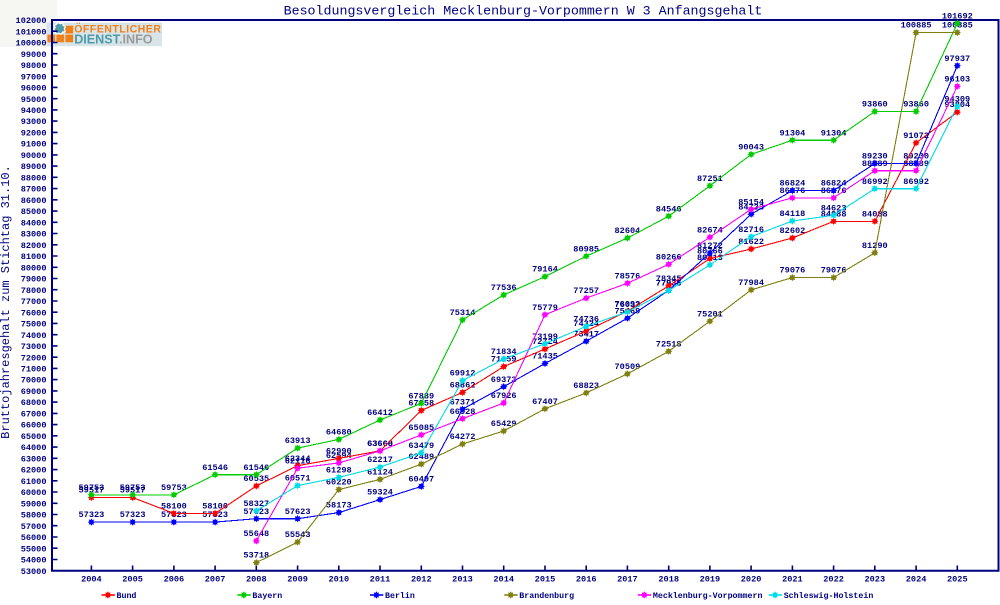  I want to click on svg-text: 77000, so click(34, 302).